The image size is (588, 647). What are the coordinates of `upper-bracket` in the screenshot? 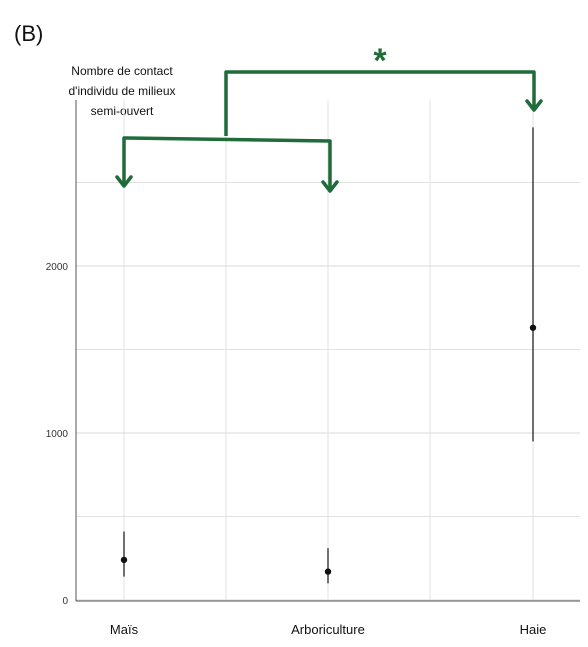 It's located at (380, 103).